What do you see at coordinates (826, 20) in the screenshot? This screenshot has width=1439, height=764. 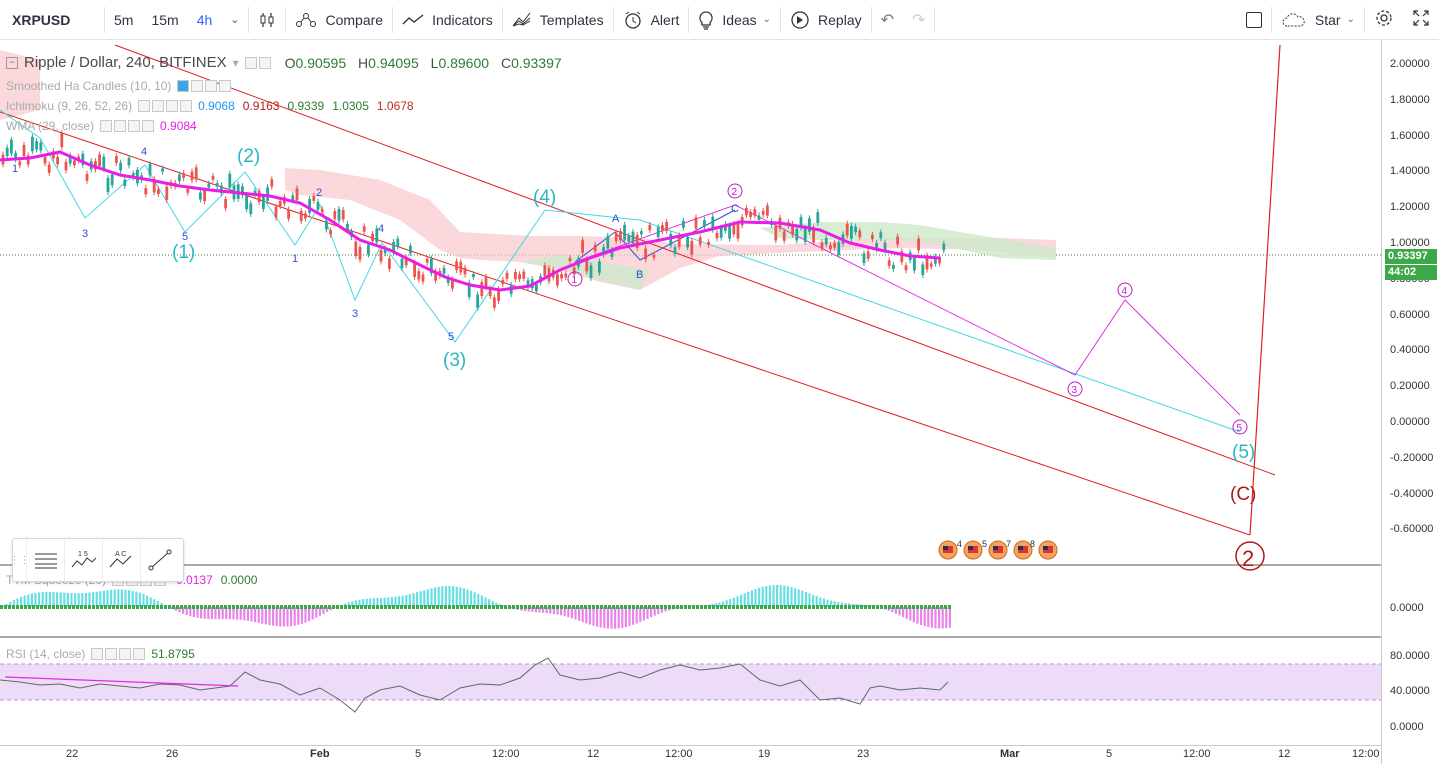 I see `replay-button: Replay` at bounding box center [826, 20].